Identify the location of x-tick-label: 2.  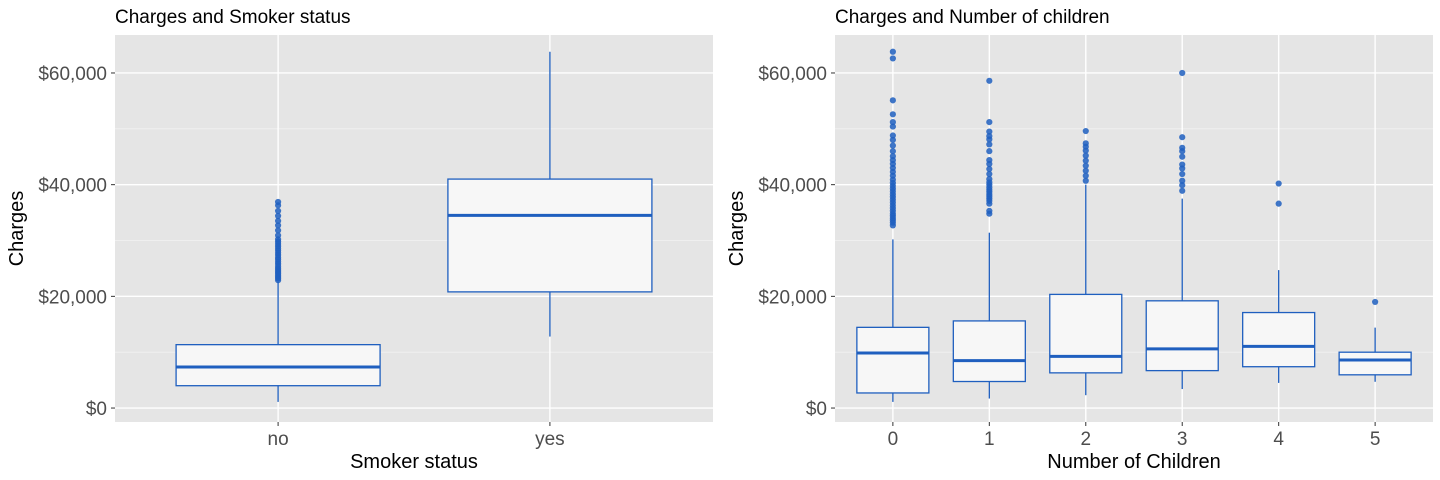
(1085, 439).